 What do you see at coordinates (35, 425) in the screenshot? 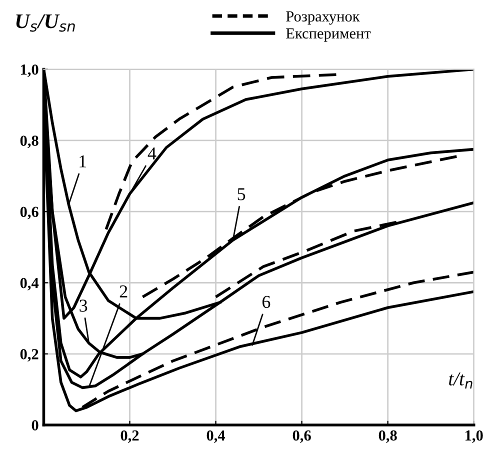
I see `y-tick-label: 0` at bounding box center [35, 425].